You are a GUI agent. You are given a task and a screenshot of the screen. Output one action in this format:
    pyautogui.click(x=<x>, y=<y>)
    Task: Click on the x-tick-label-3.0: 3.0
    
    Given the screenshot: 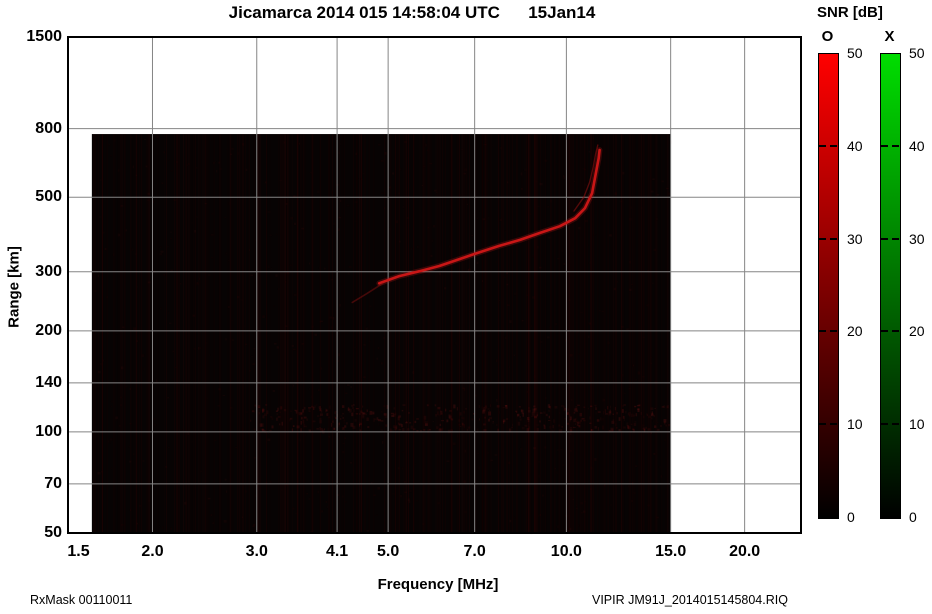 What is the action you would take?
    pyautogui.click(x=256, y=551)
    